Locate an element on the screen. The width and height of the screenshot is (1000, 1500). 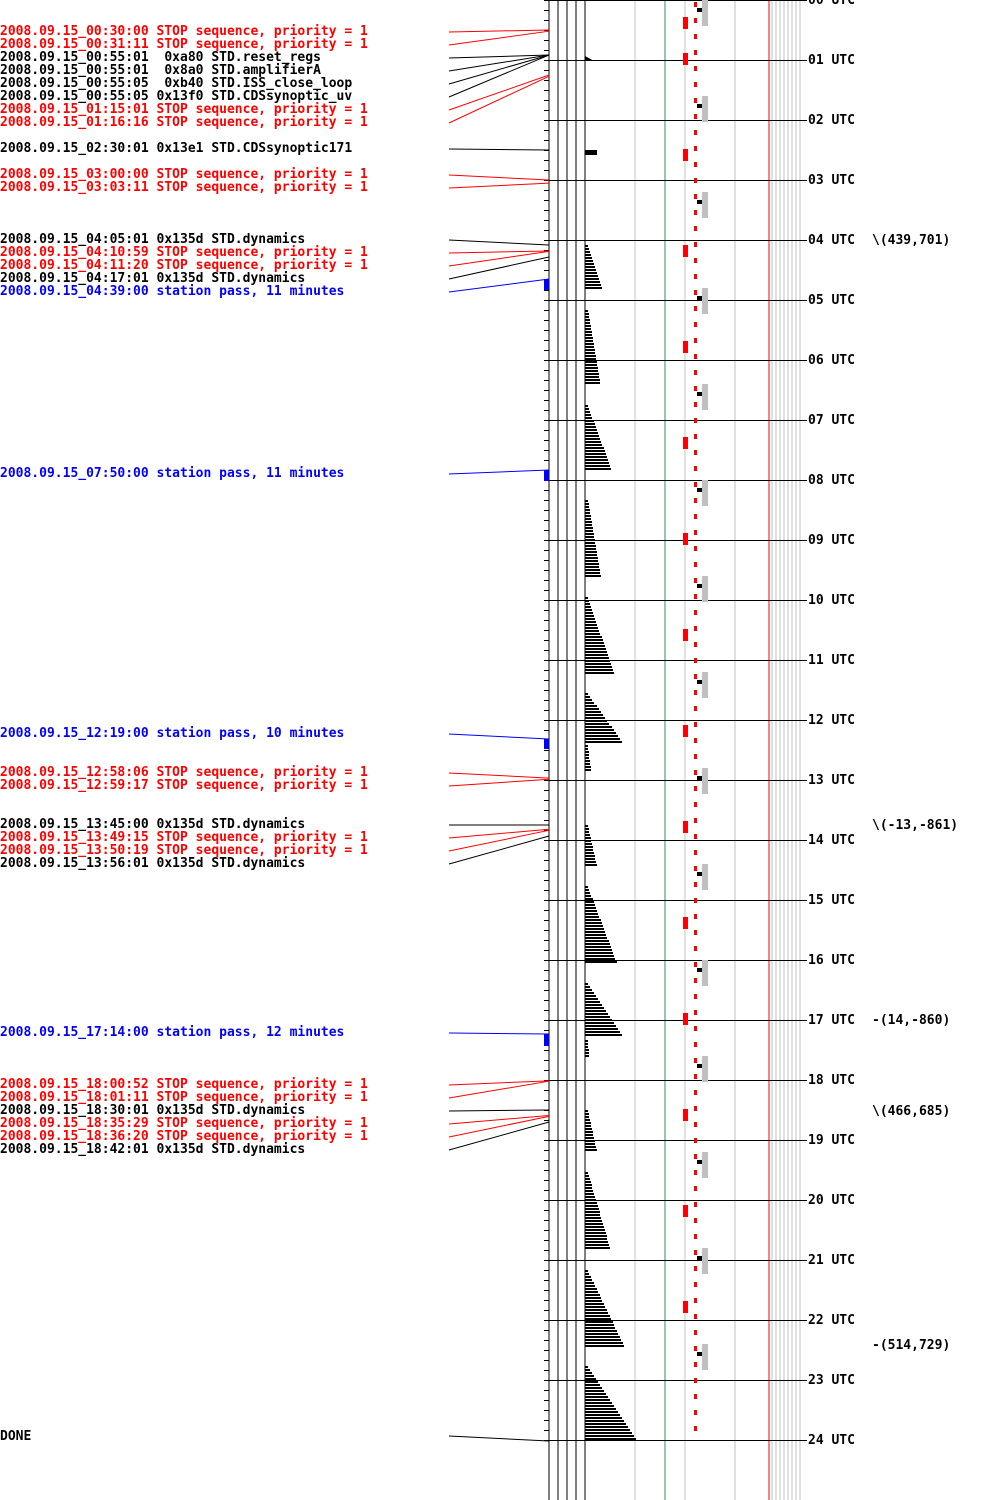
station-pass-marker is located at coordinates (546, 284).